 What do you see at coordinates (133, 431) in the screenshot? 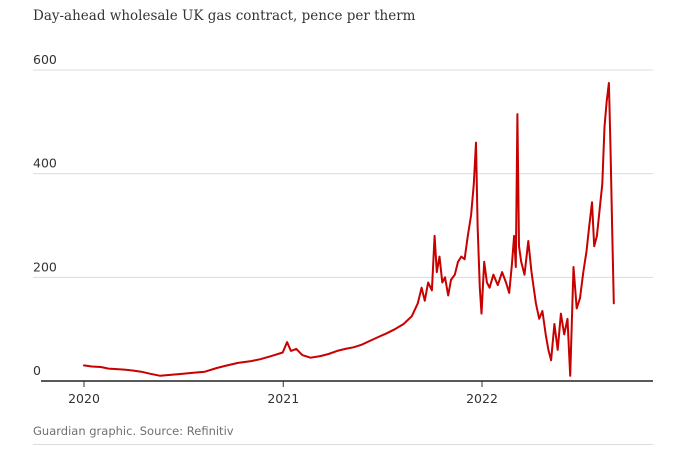
I see `chart-source: Guardian graphic. Source: Refinitiv` at bounding box center [133, 431].